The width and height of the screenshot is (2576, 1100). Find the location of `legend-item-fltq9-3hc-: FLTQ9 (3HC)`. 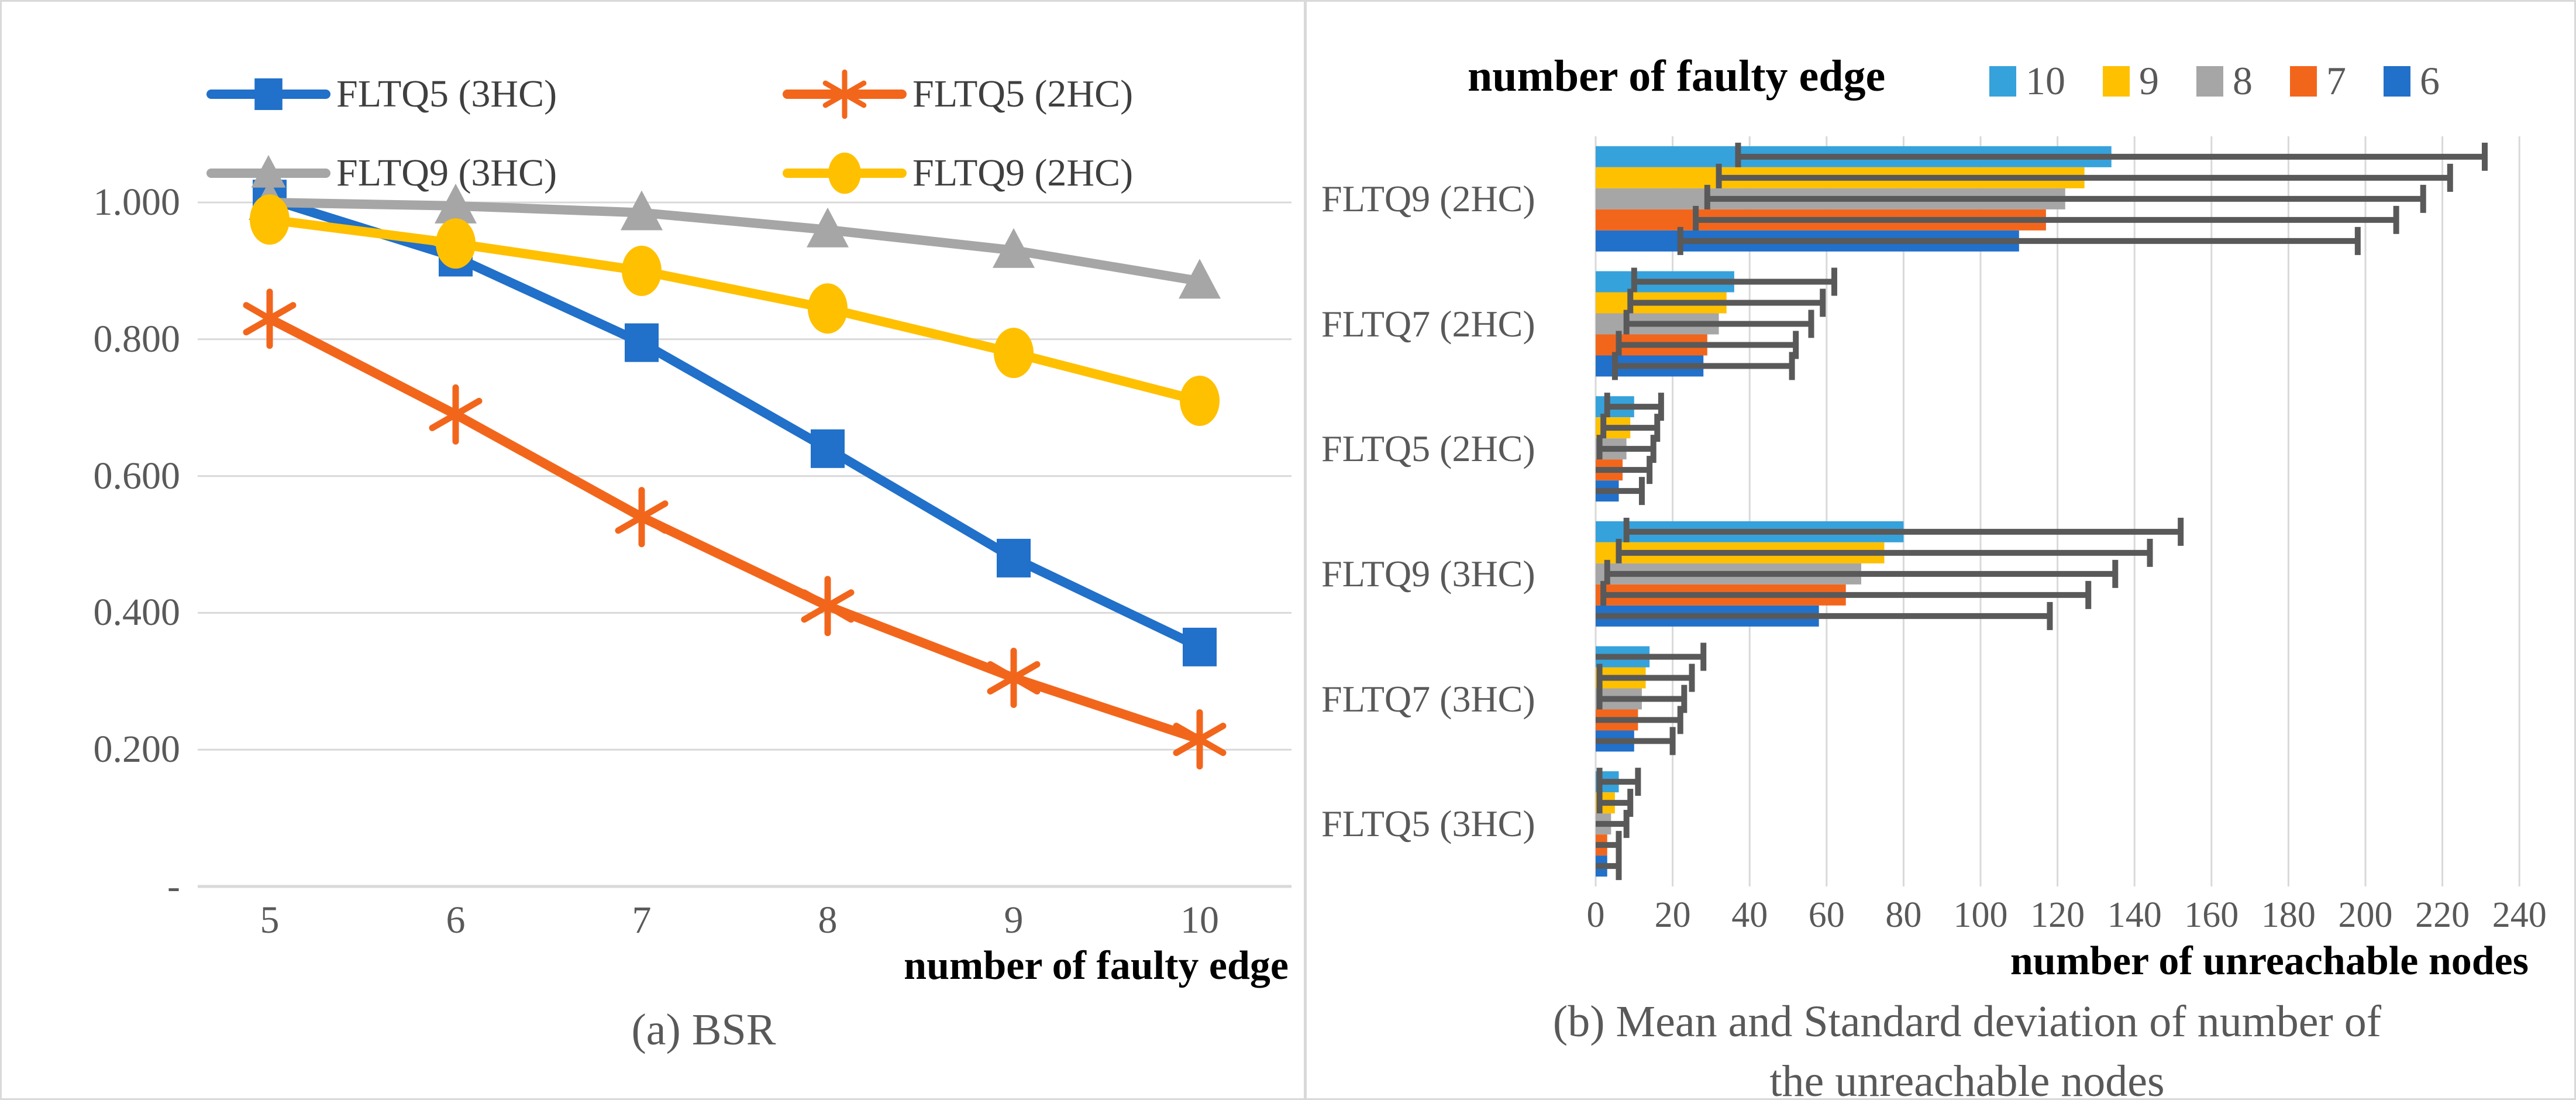

legend-item-fltq9-3hc-: FLTQ9 (3HC) is located at coordinates (381, 173).